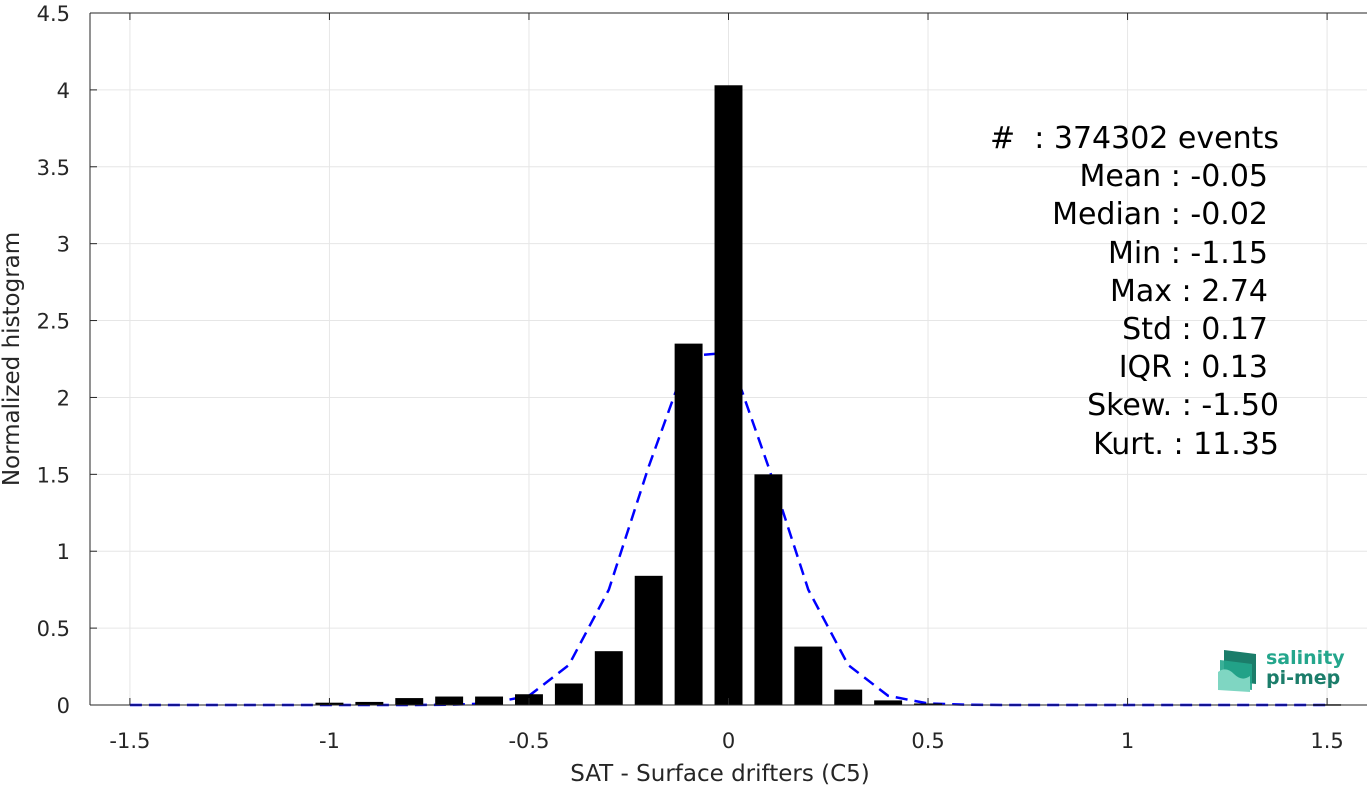 The image size is (1367, 785). Describe the element at coordinates (1237, 671) in the screenshot. I see `logo-wave-icon` at that location.